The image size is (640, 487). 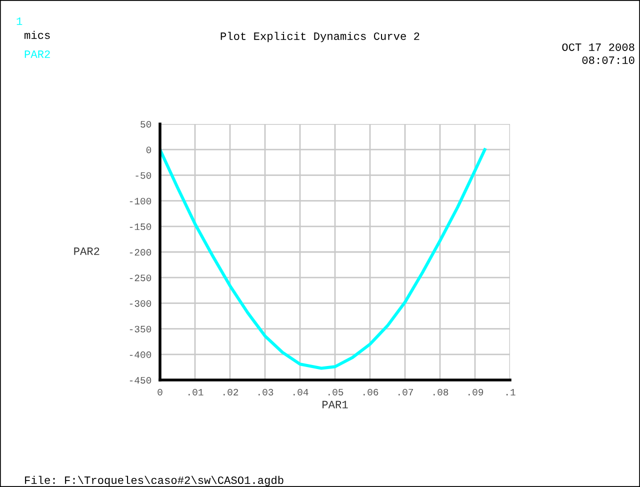 What do you see at coordinates (141, 201) in the screenshot?
I see `y-tick-label: -100` at bounding box center [141, 201].